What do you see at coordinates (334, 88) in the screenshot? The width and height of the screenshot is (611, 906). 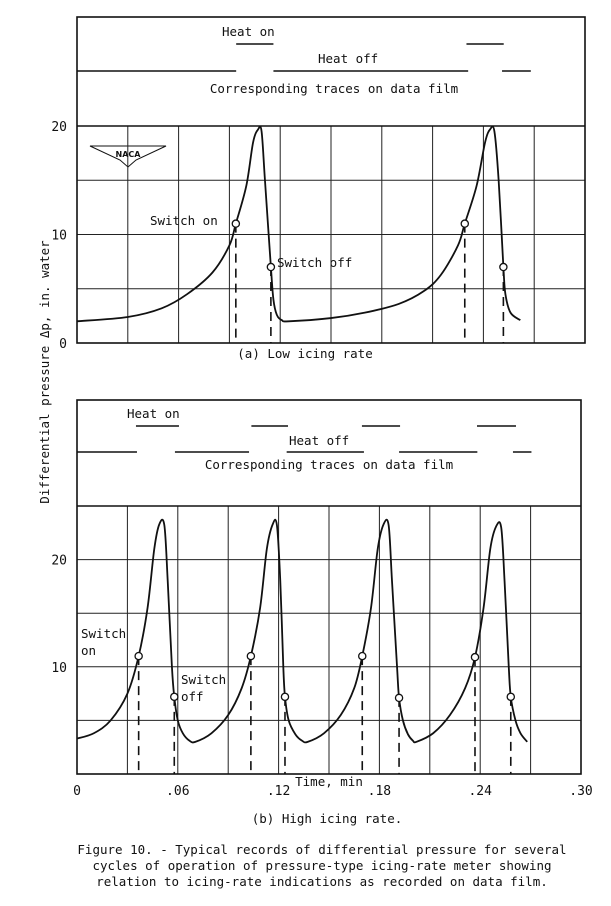 I see `panel-a-trace-caption: Corresponding traces on data film` at bounding box center [334, 88].